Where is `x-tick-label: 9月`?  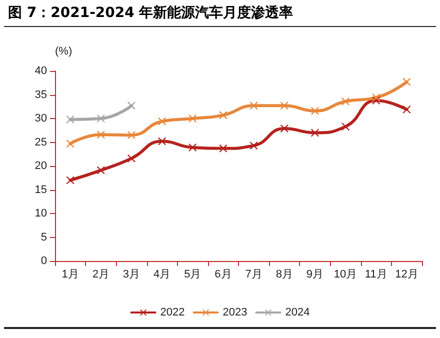 x-tick-label: 9月 is located at coordinates (315, 274).